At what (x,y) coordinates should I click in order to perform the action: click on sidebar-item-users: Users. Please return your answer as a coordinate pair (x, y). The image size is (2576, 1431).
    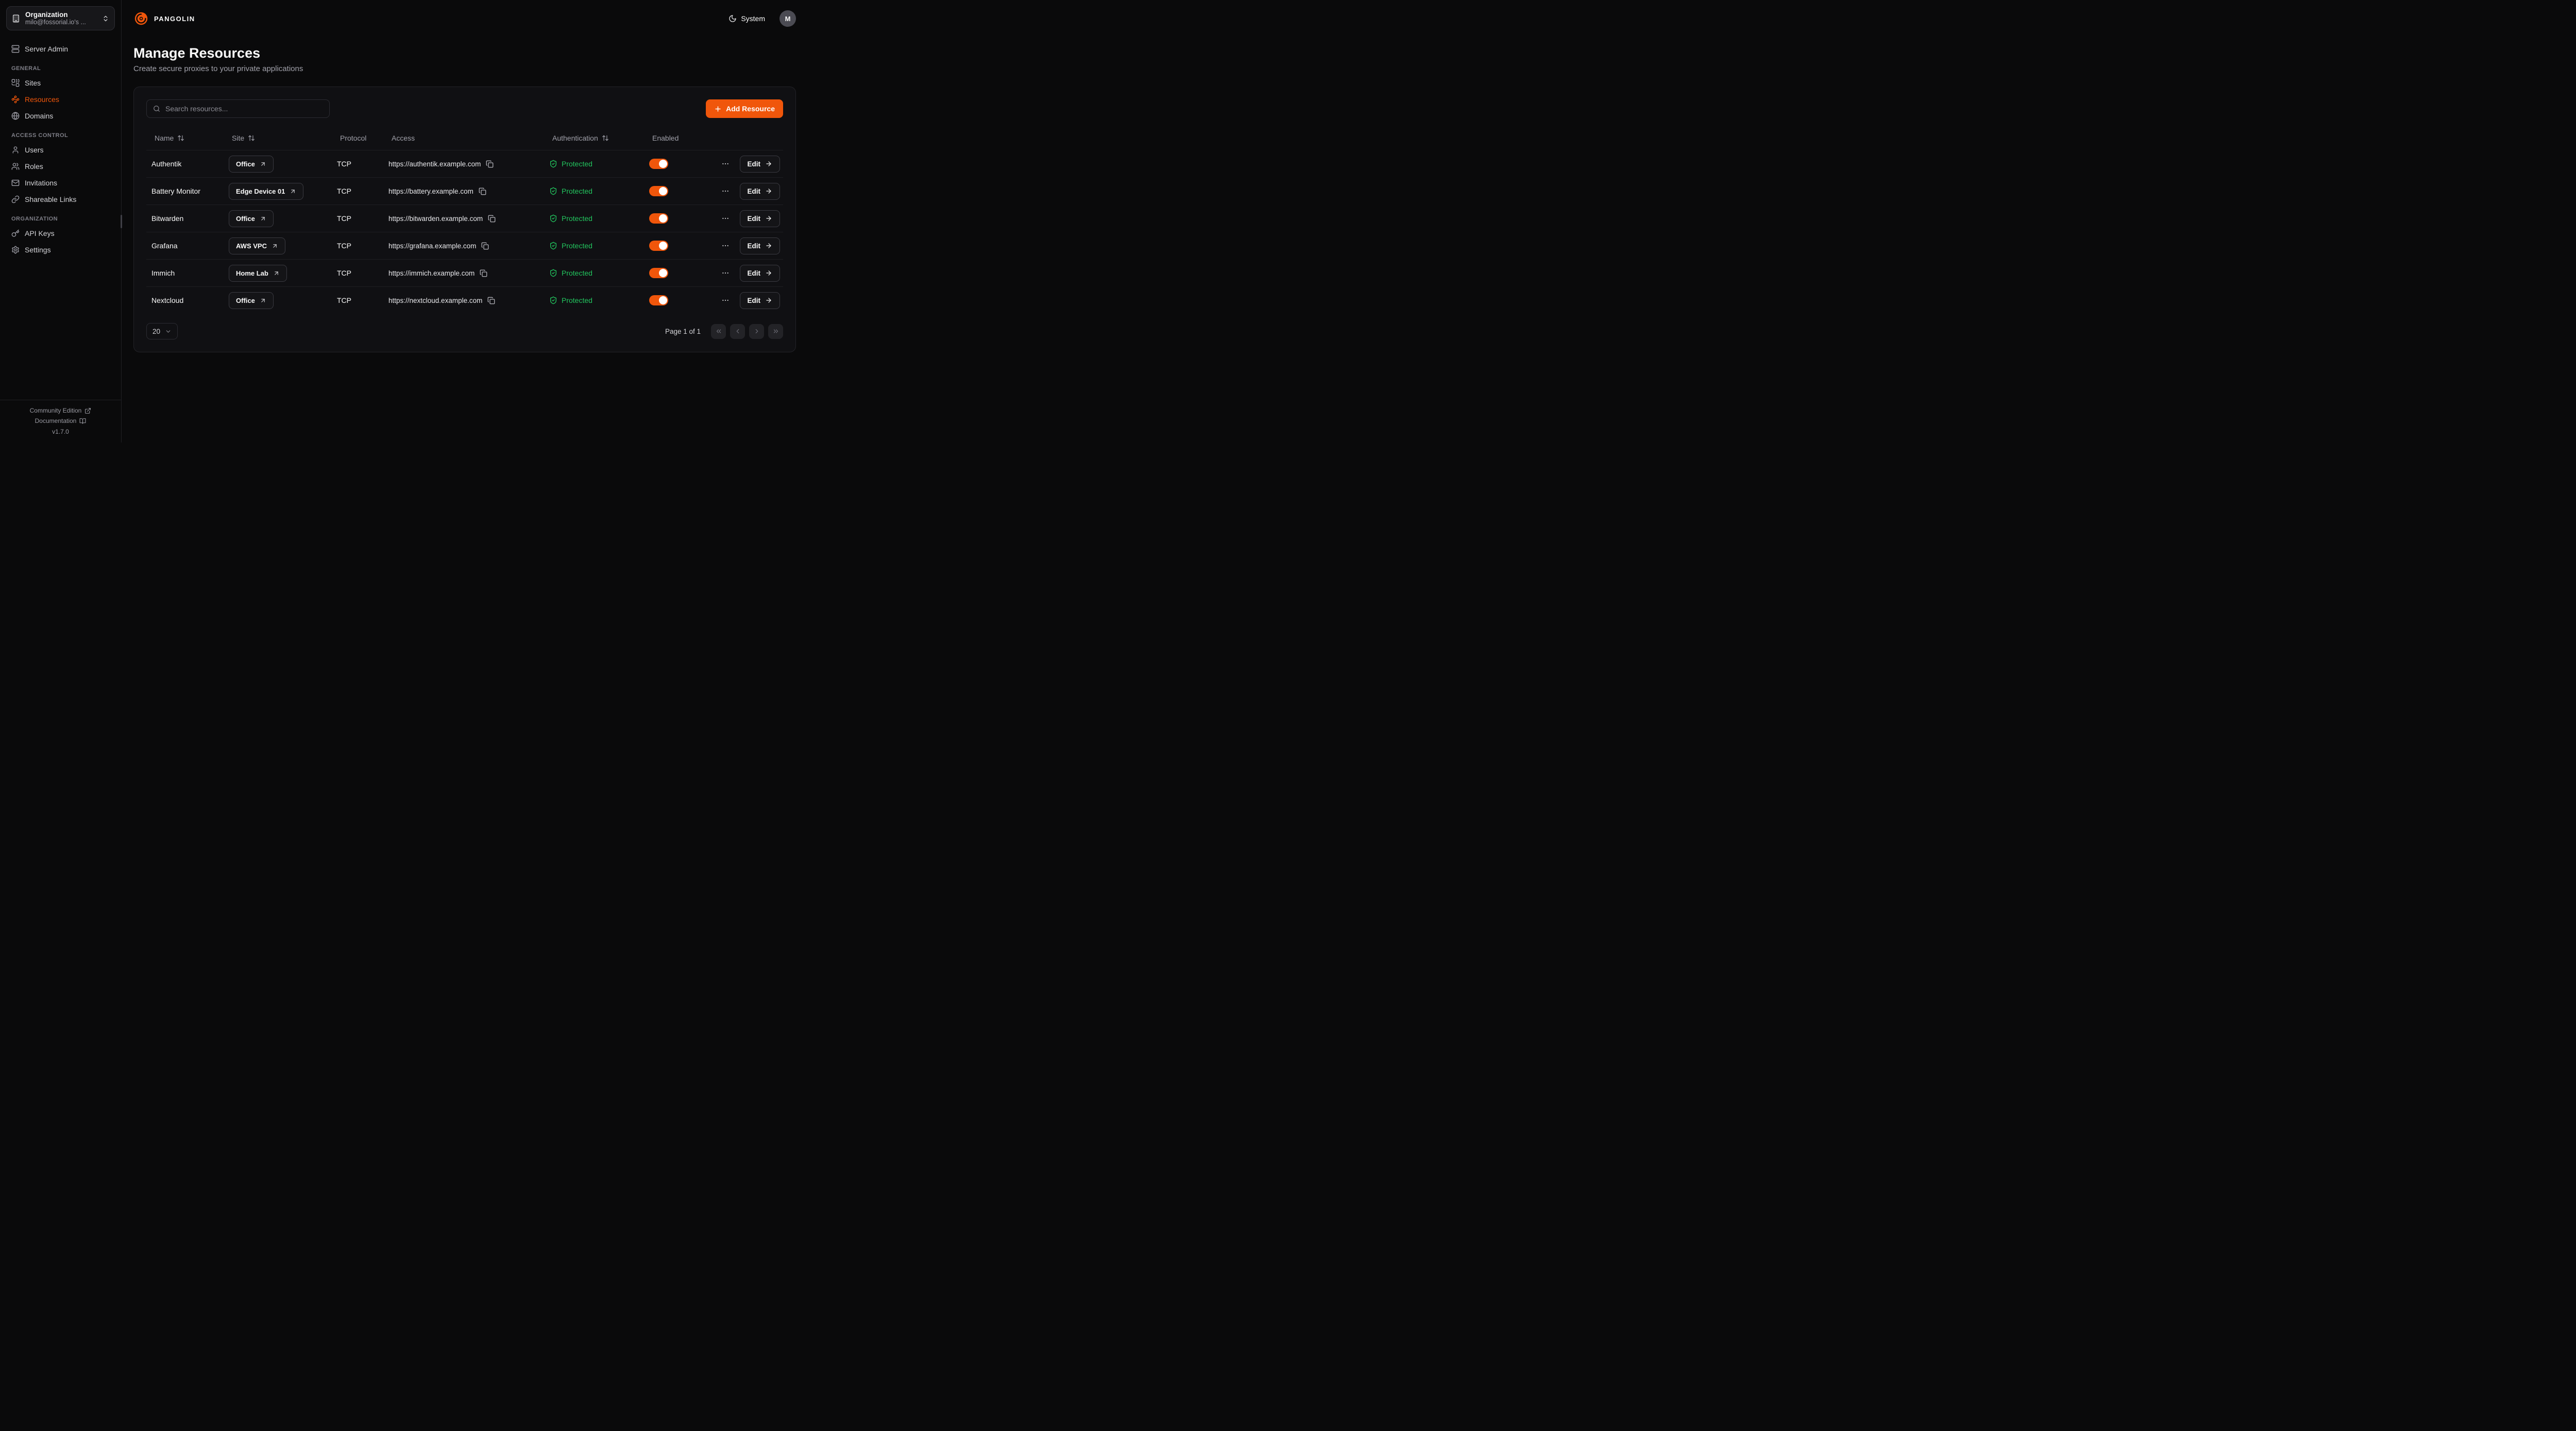
    Looking at the image, I should click on (60, 150).